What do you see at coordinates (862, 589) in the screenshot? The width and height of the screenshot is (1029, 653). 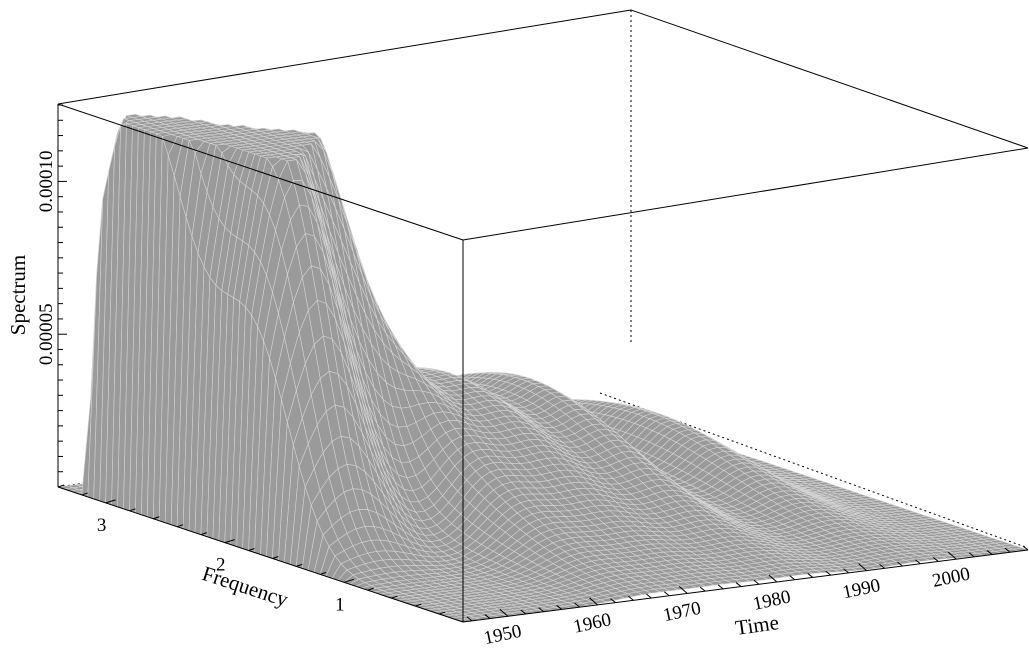 I see `x-tick-label: 1990` at bounding box center [862, 589].